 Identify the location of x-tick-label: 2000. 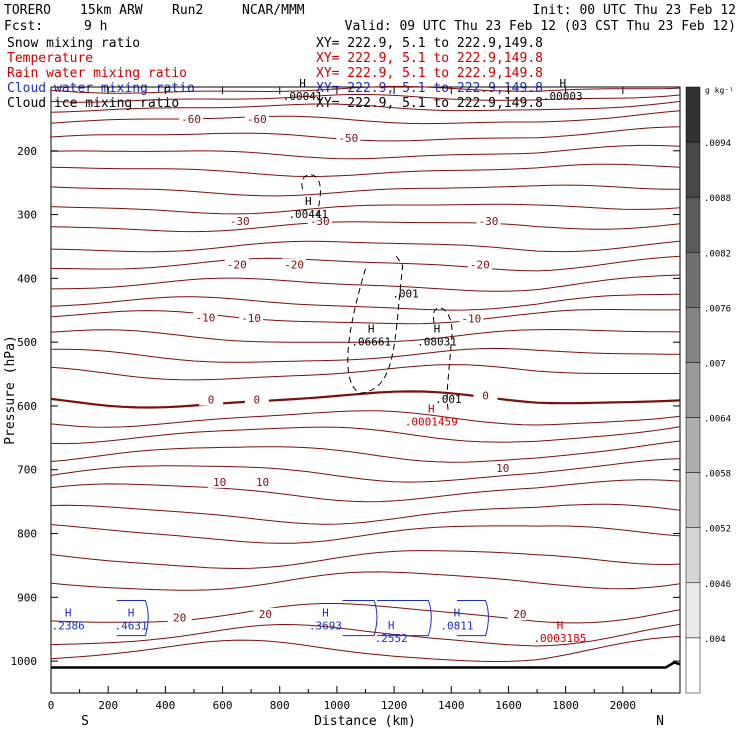
(623, 705).